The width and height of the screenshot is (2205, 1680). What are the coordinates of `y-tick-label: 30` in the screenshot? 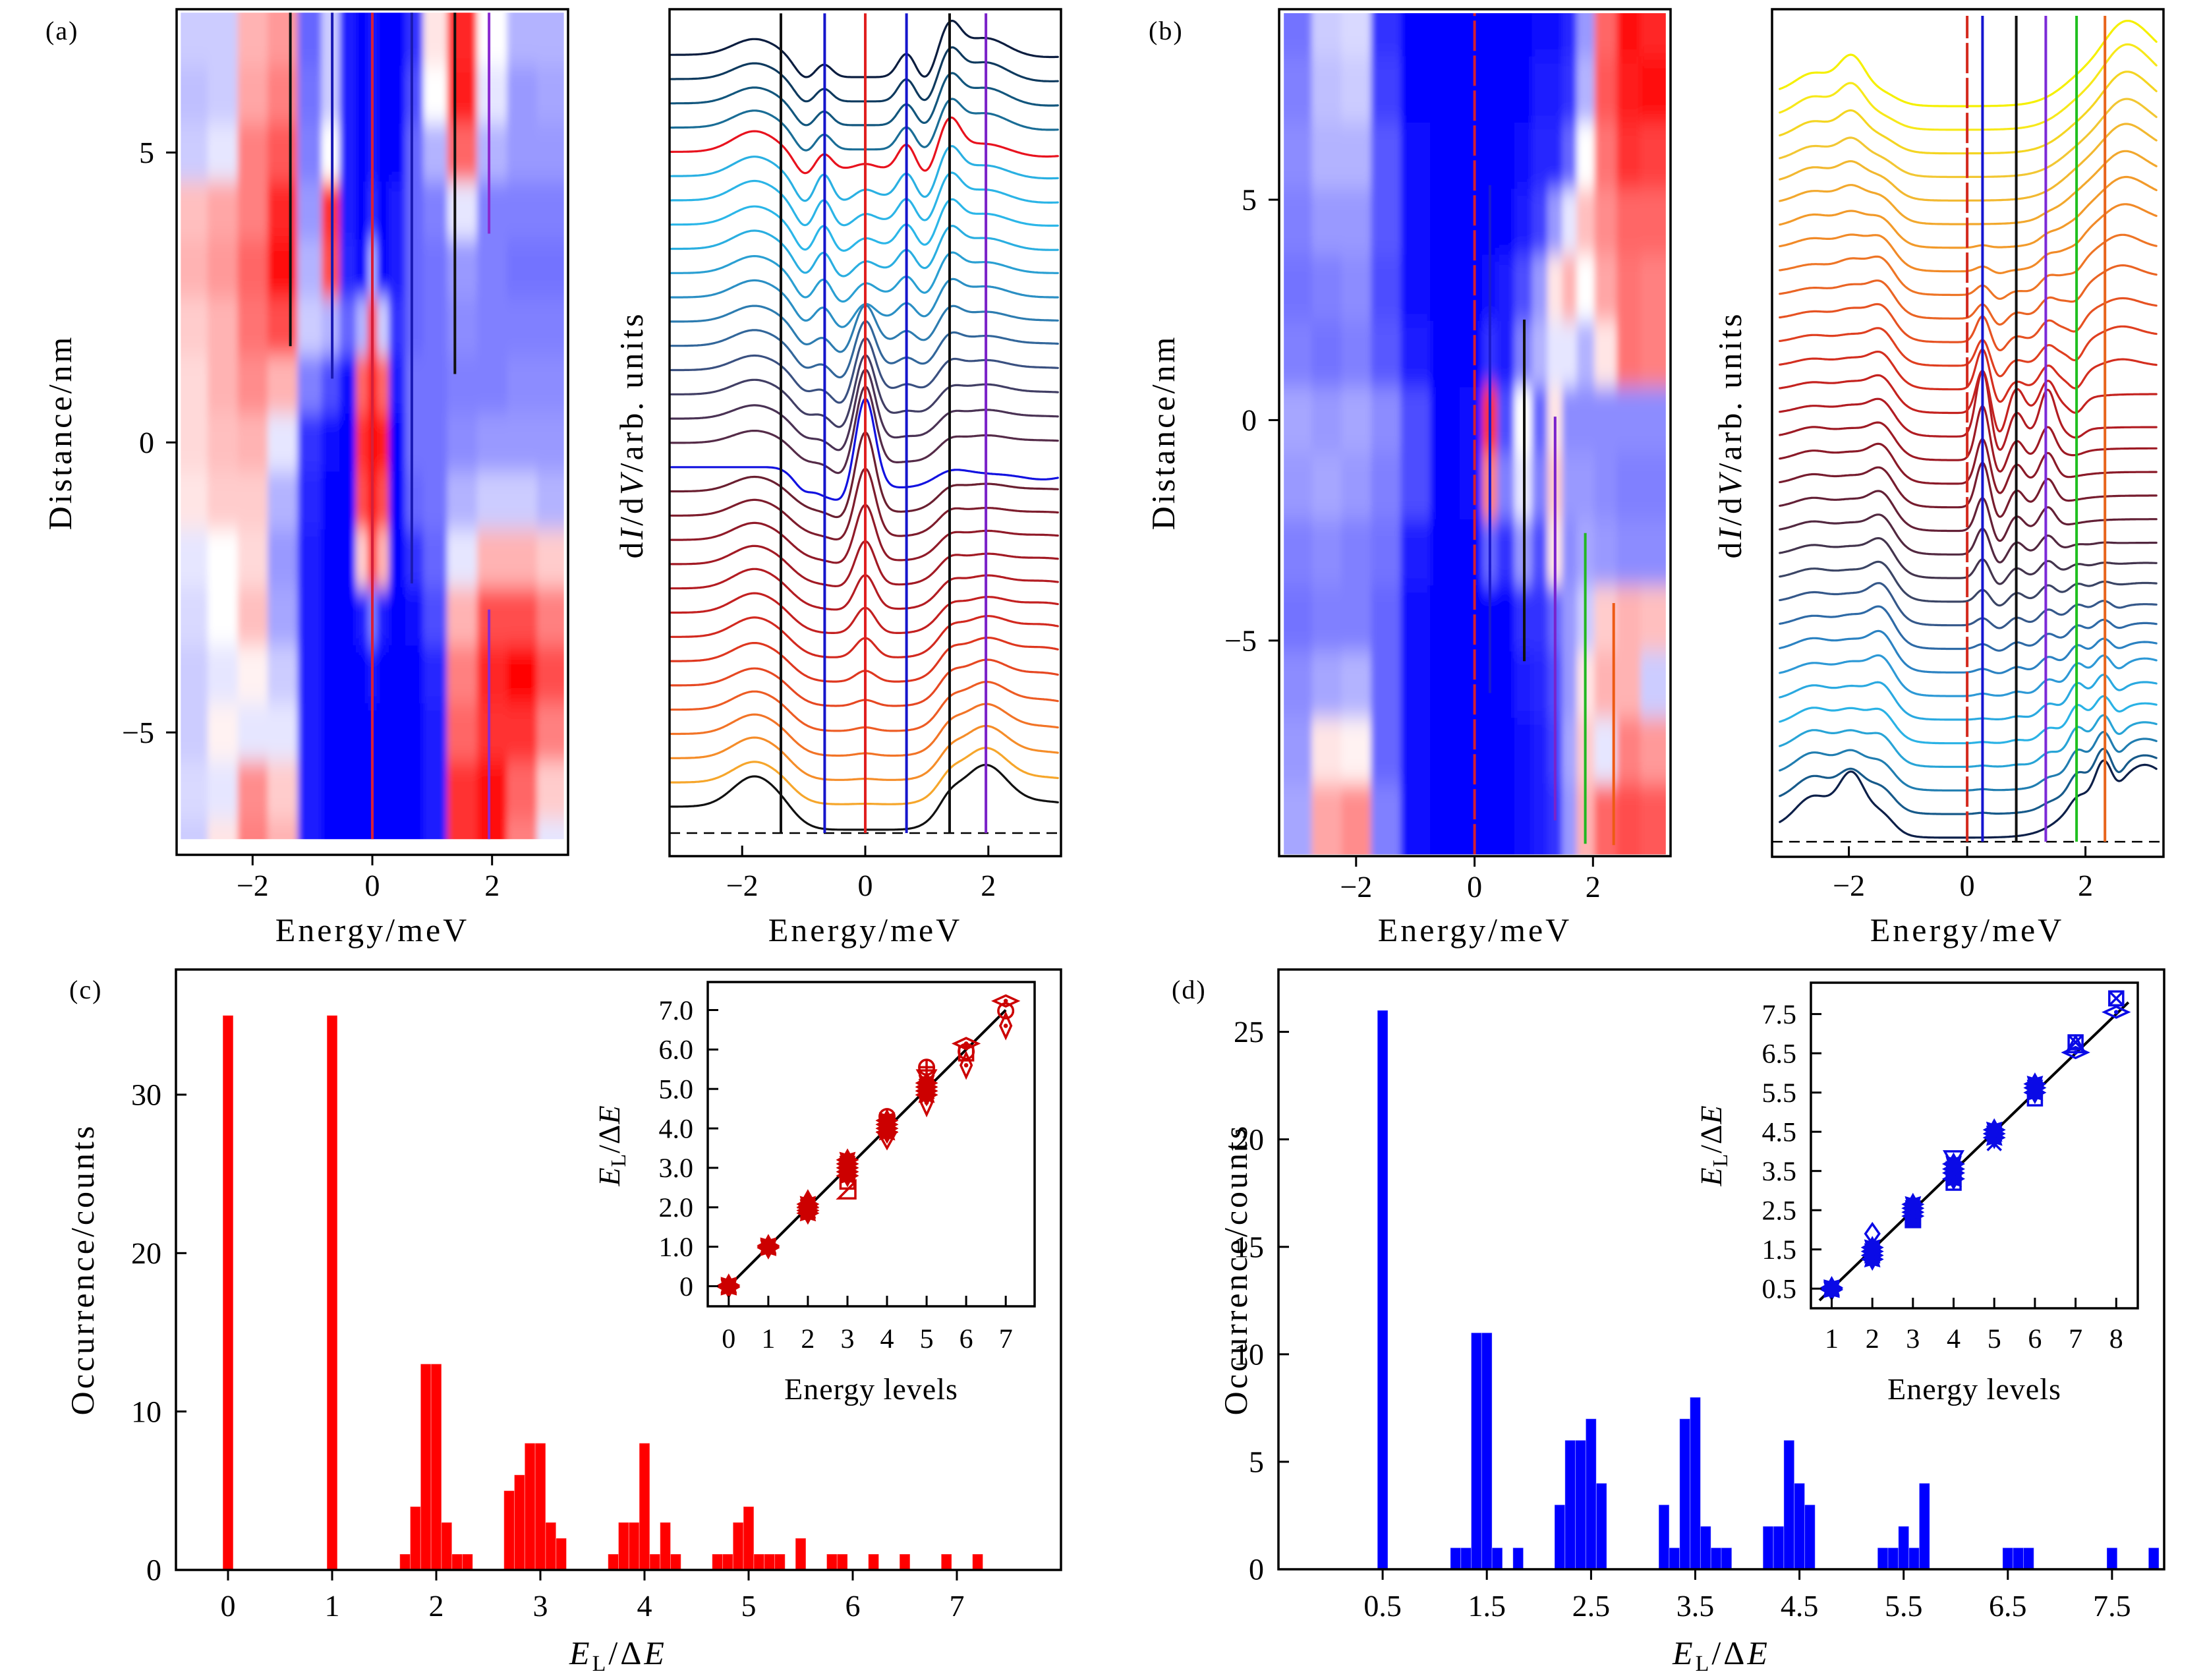 It's located at (146, 1095).